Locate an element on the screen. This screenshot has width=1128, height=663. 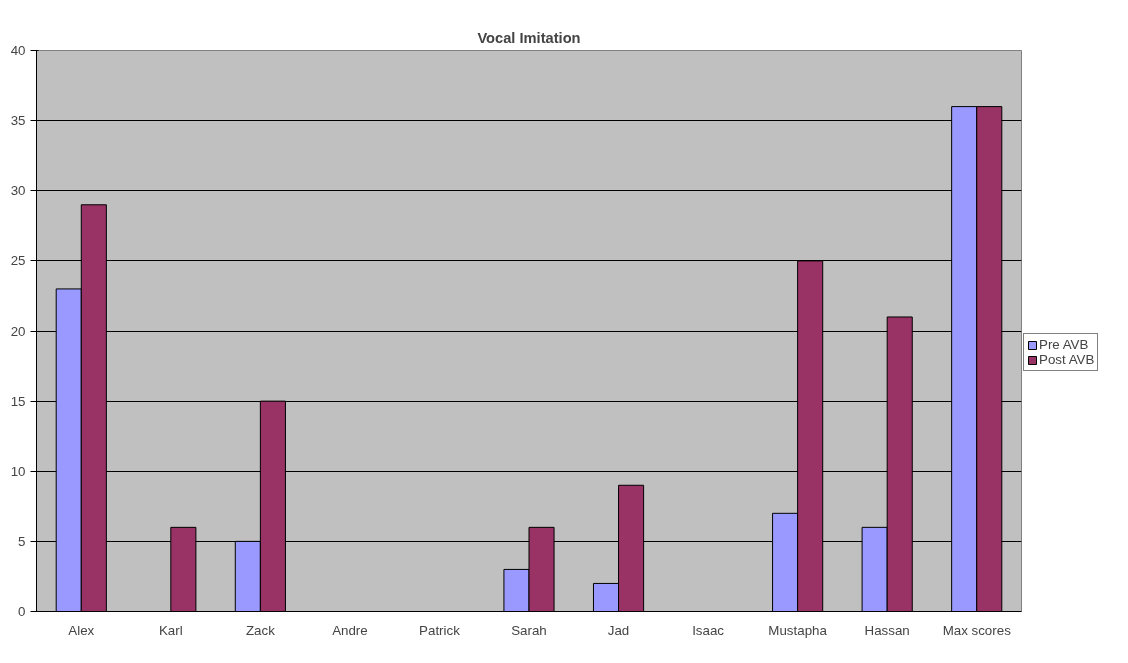
y-tick-label: 25 is located at coordinates (18, 261).